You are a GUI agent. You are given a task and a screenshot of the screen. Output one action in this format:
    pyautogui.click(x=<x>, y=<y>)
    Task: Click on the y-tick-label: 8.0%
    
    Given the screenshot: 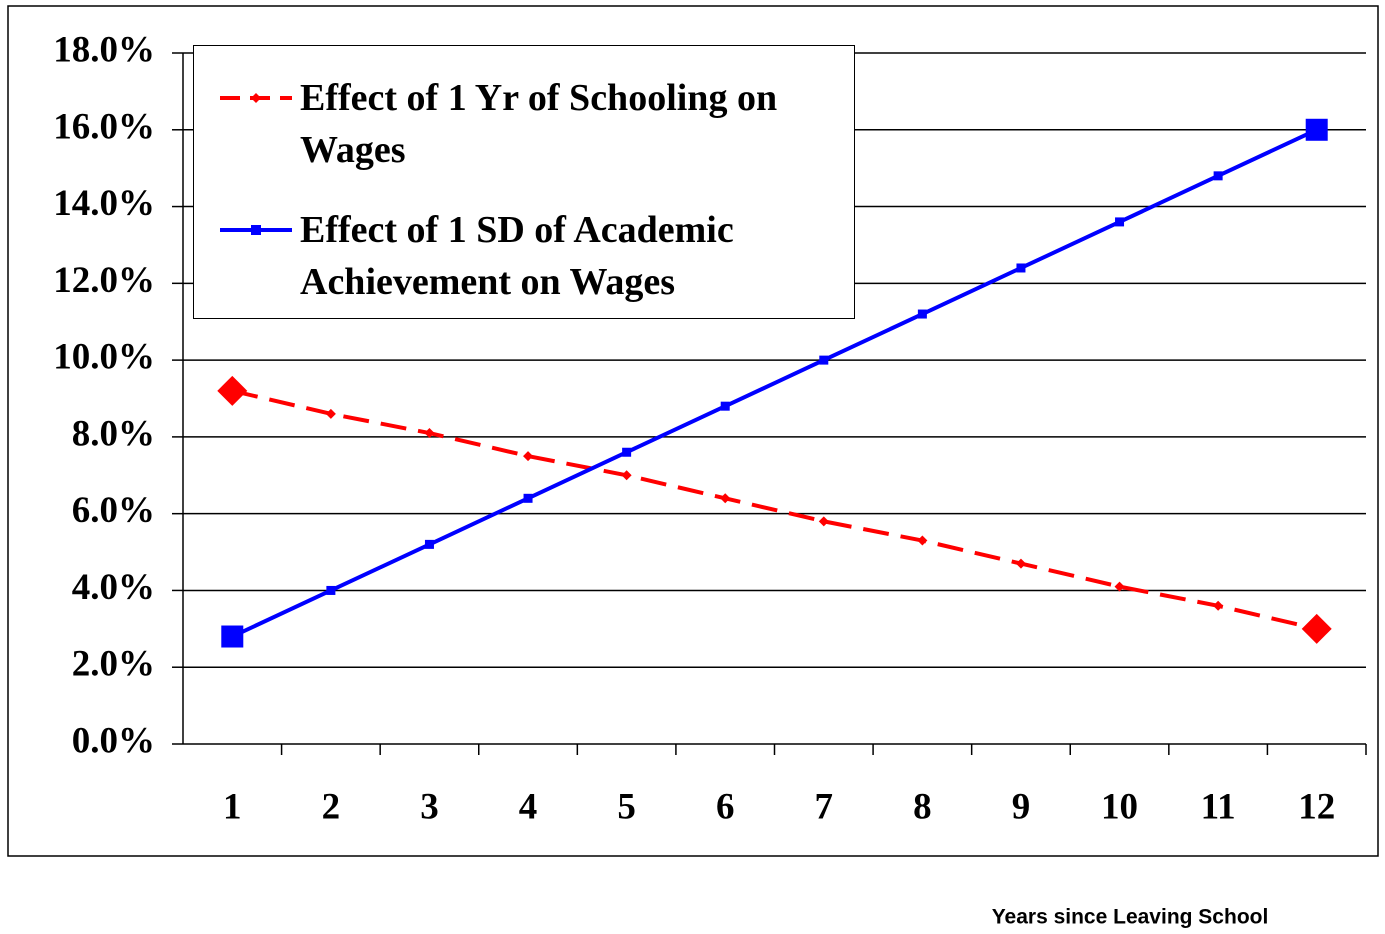 What is the action you would take?
    pyautogui.click(x=113, y=433)
    